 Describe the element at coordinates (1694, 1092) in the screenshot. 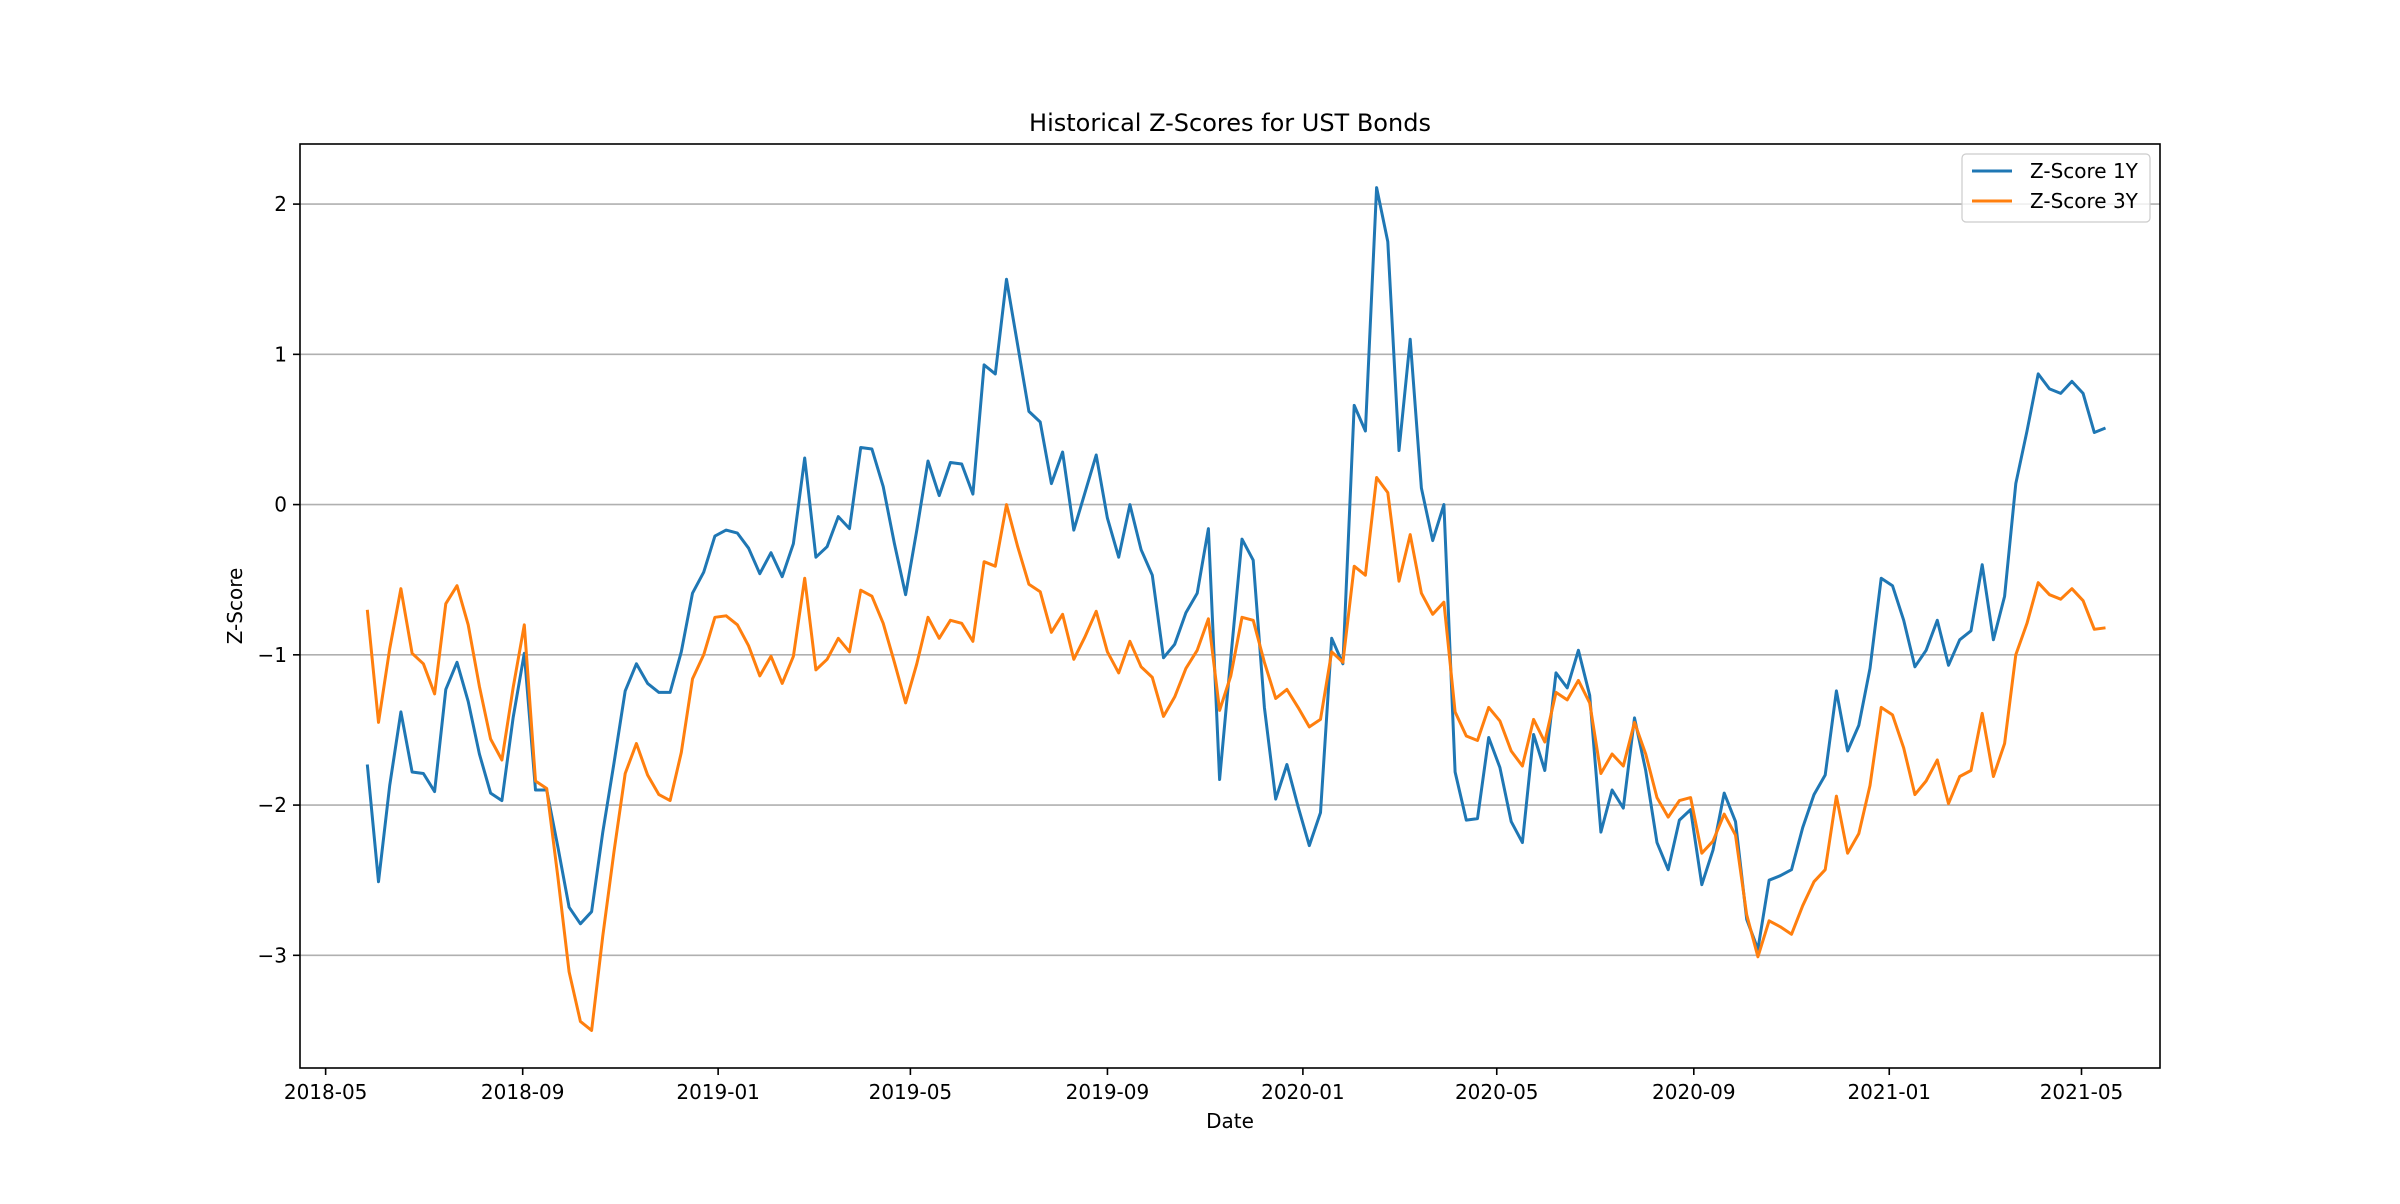

I see `x-tick-label: 2020-09` at that location.